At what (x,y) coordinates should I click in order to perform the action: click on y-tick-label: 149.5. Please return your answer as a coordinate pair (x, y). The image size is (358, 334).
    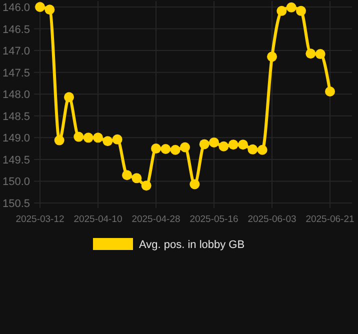
    Looking at the image, I should click on (16, 160).